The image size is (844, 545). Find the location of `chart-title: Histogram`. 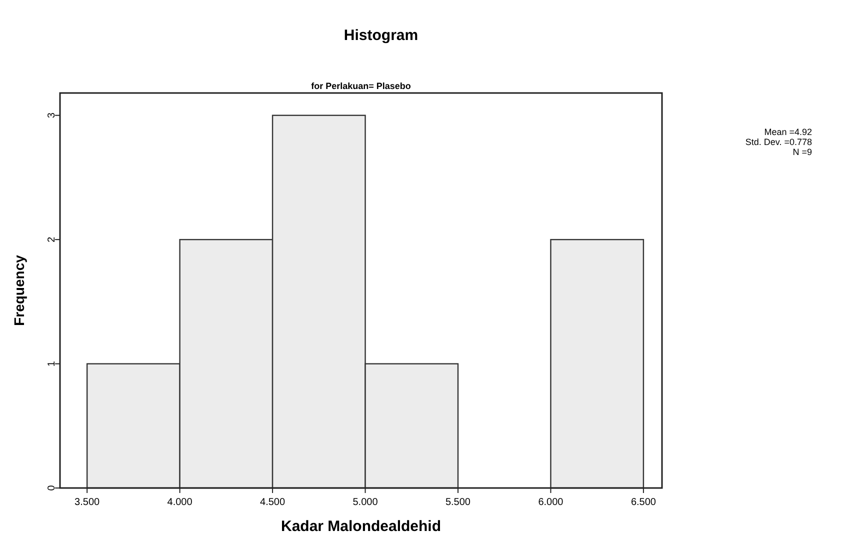

chart-title: Histogram is located at coordinates (381, 35).